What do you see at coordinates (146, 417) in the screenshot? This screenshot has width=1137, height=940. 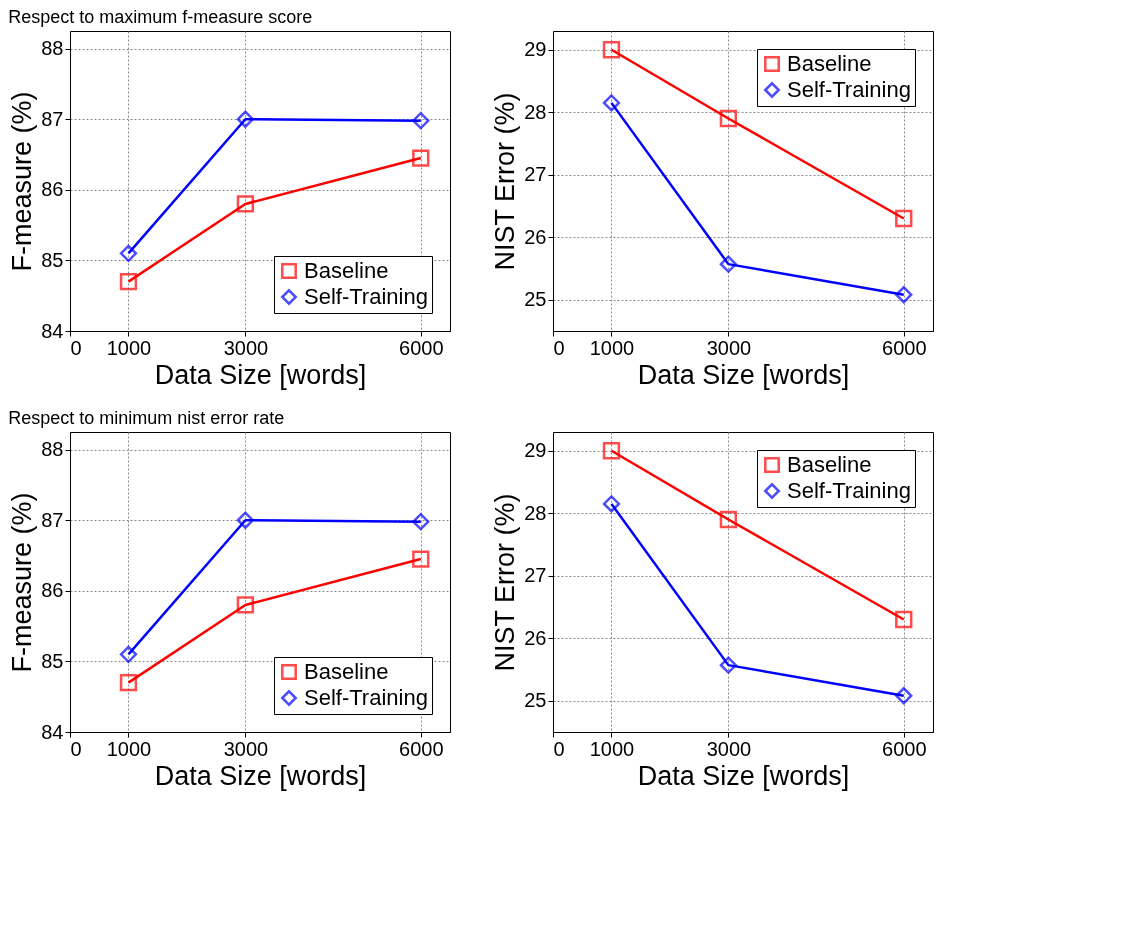 I see `chart-title: Respect to minimum nist error rate` at bounding box center [146, 417].